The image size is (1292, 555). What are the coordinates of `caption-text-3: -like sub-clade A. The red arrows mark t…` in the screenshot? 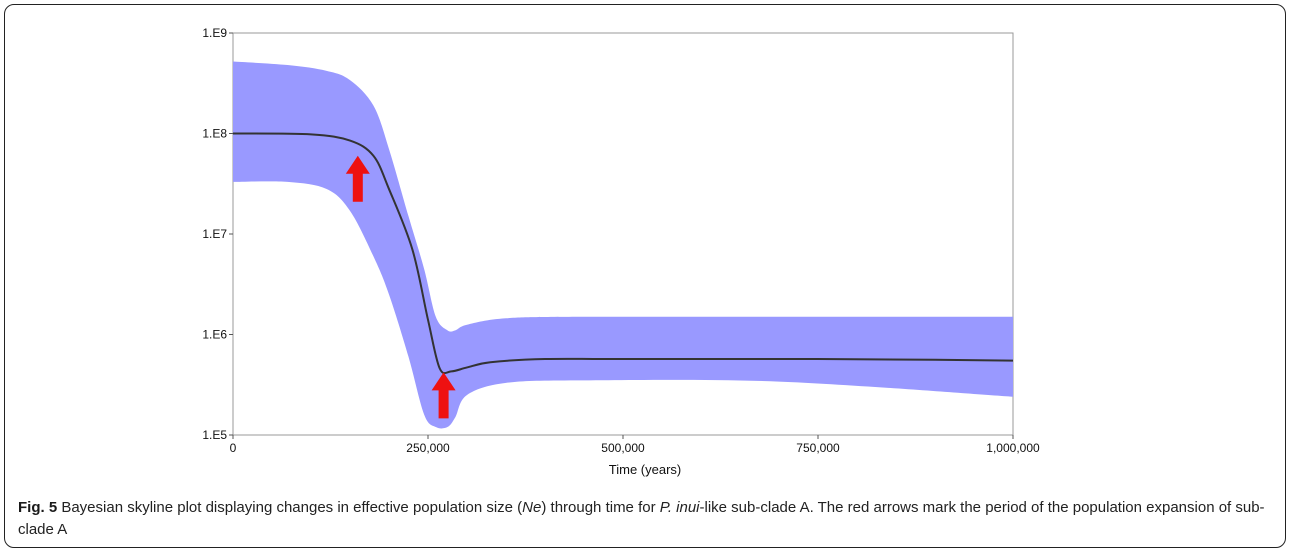 It's located at (641, 518).